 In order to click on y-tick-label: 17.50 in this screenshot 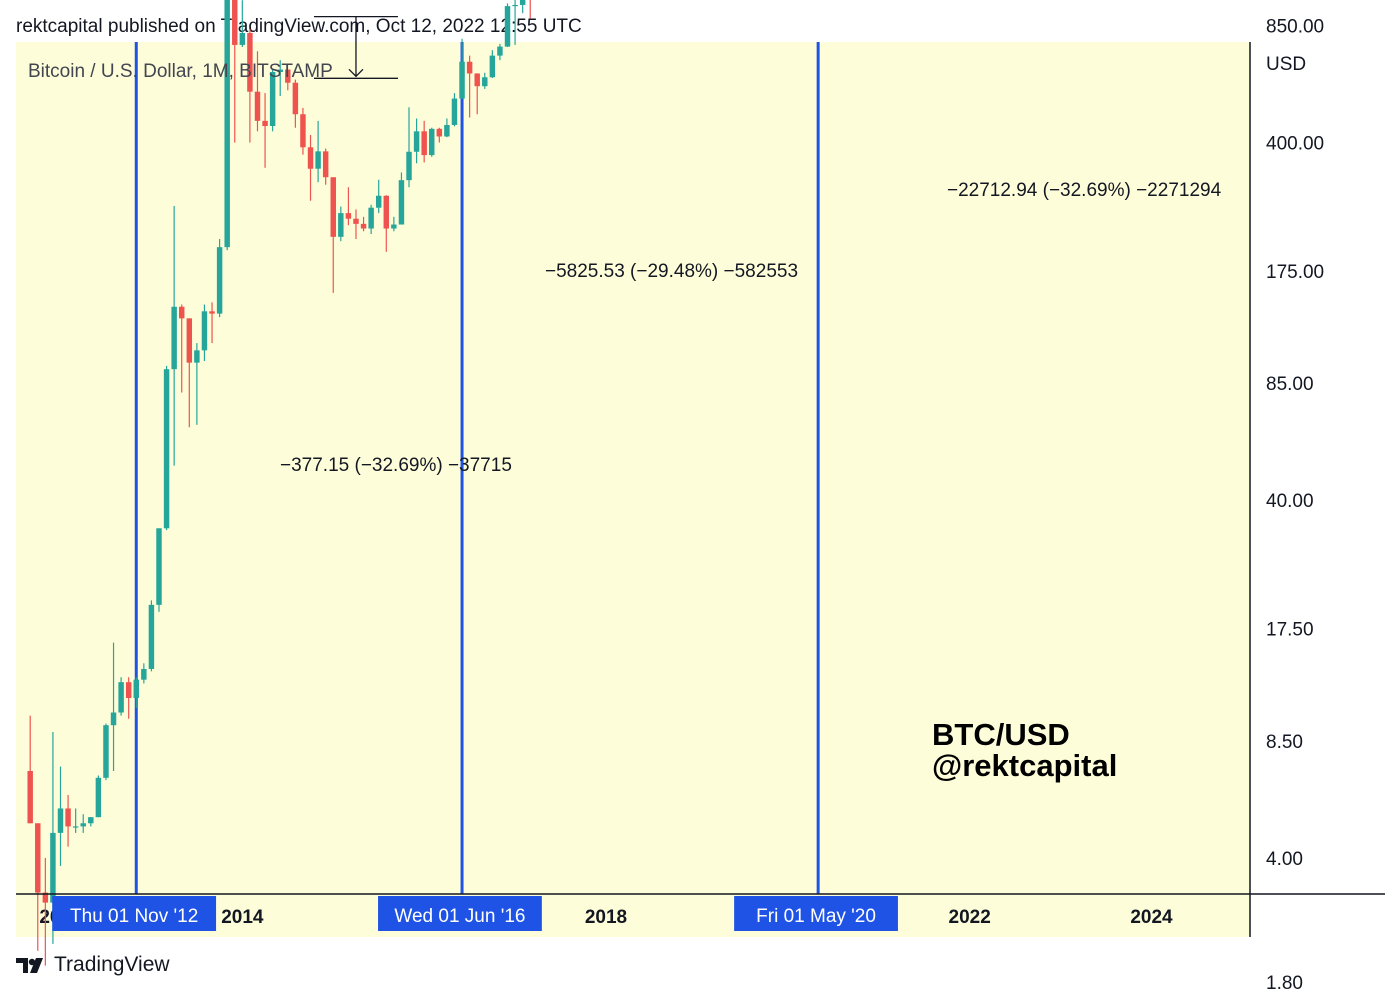, I will do `click(1290, 630)`.